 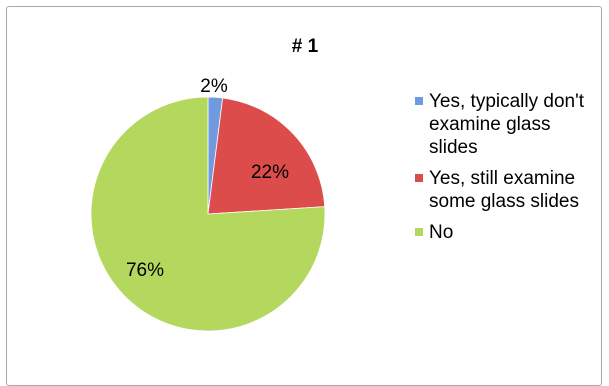 I want to click on legend-label: Yes, still examine some glass slides, so click(x=504, y=190).